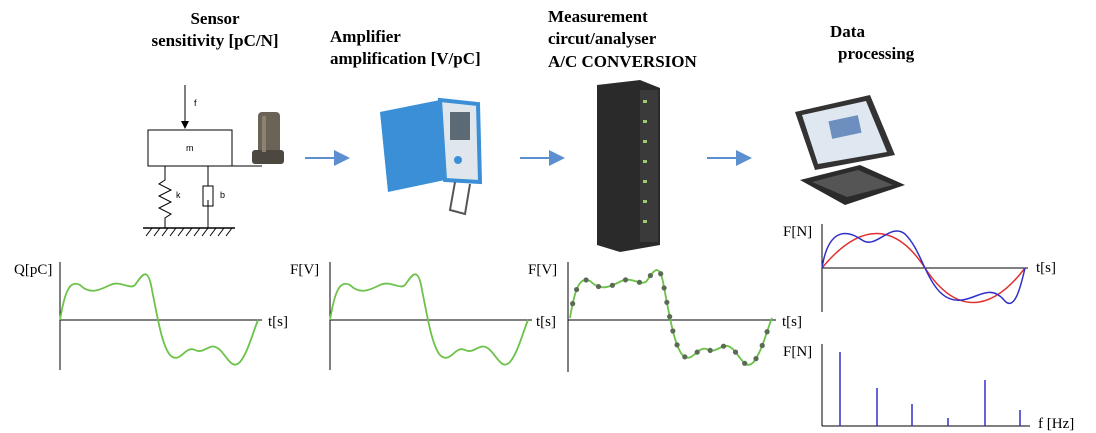  What do you see at coordinates (151, 316) in the screenshot?
I see `plot-charge: Q[pC] t[s]` at bounding box center [151, 316].